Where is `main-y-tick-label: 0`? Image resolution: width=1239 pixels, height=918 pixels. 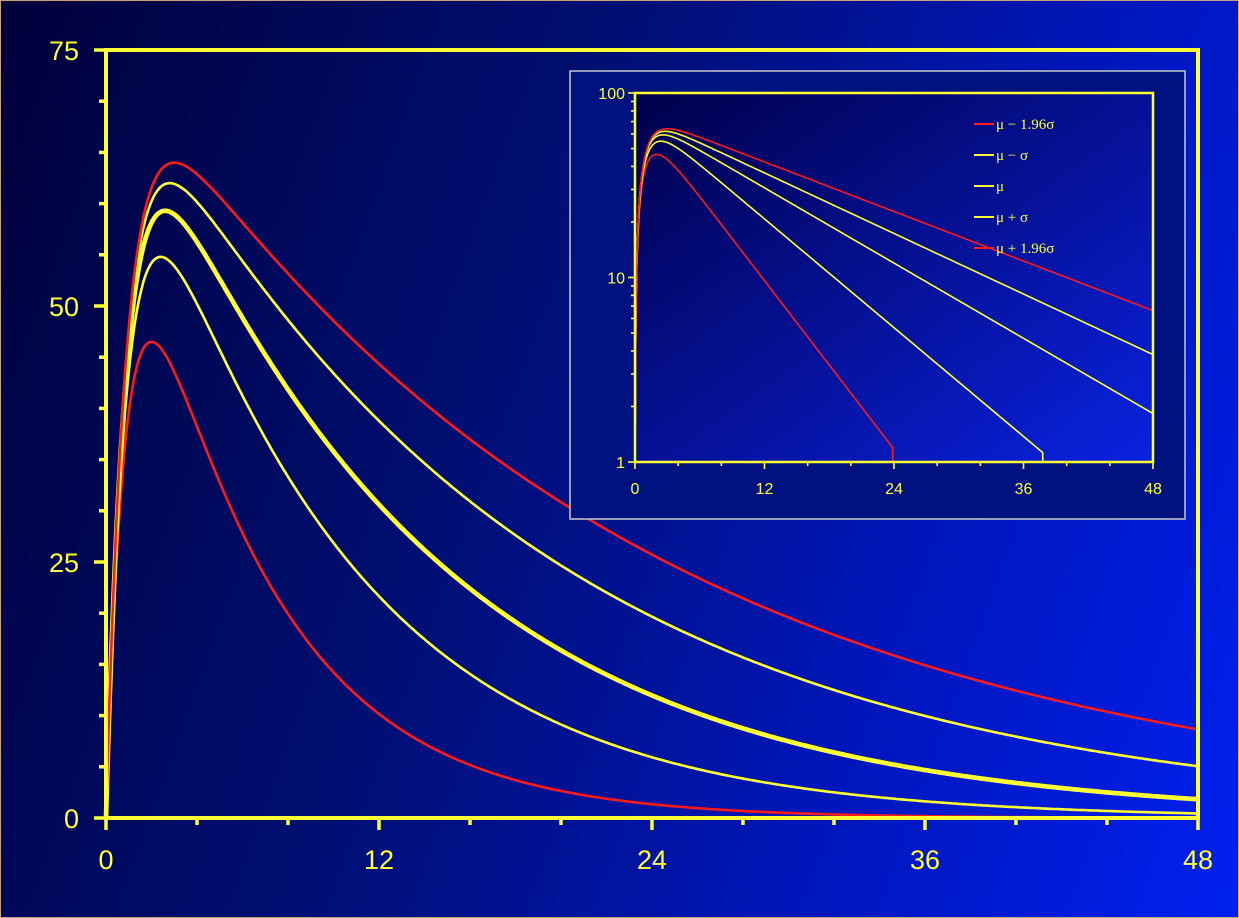
main-y-tick-label: 0 is located at coordinates (71, 819).